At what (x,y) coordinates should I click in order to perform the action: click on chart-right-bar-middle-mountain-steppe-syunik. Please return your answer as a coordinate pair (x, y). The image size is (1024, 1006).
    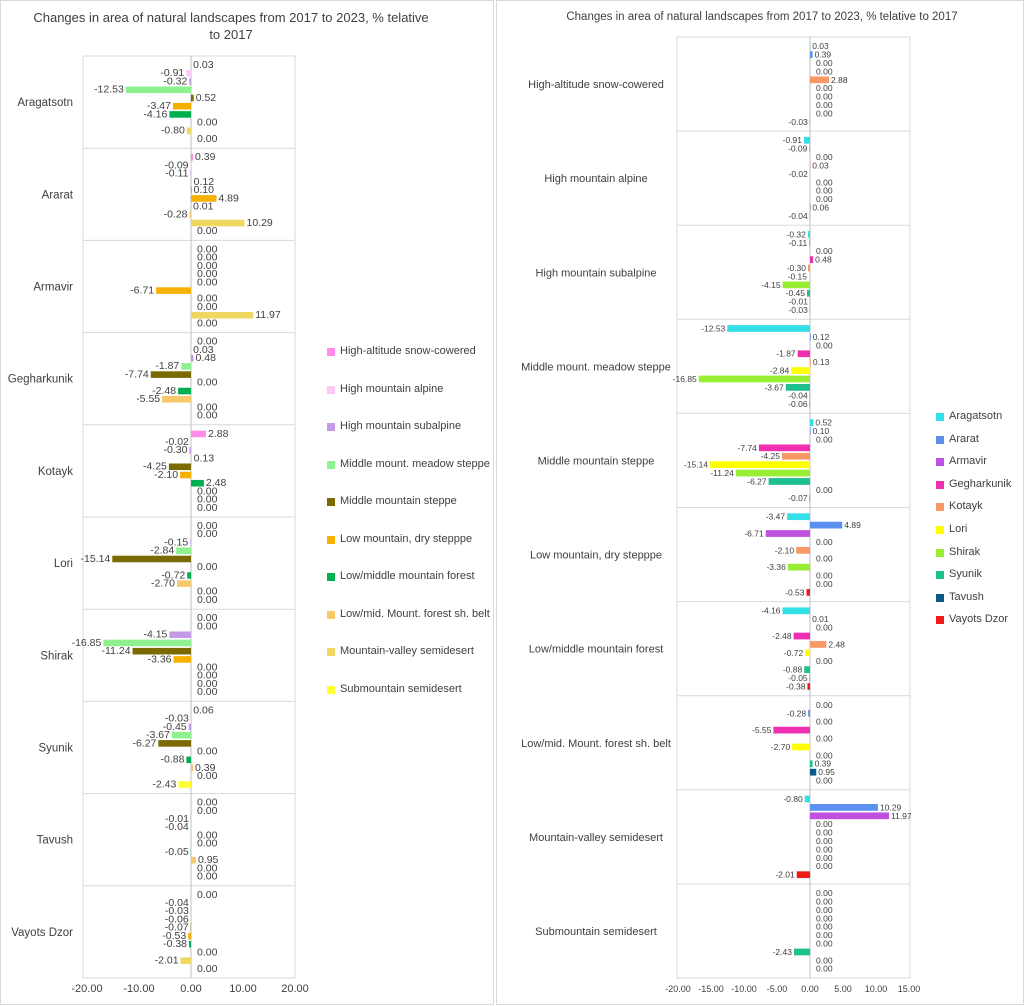
    Looking at the image, I should click on (789, 481).